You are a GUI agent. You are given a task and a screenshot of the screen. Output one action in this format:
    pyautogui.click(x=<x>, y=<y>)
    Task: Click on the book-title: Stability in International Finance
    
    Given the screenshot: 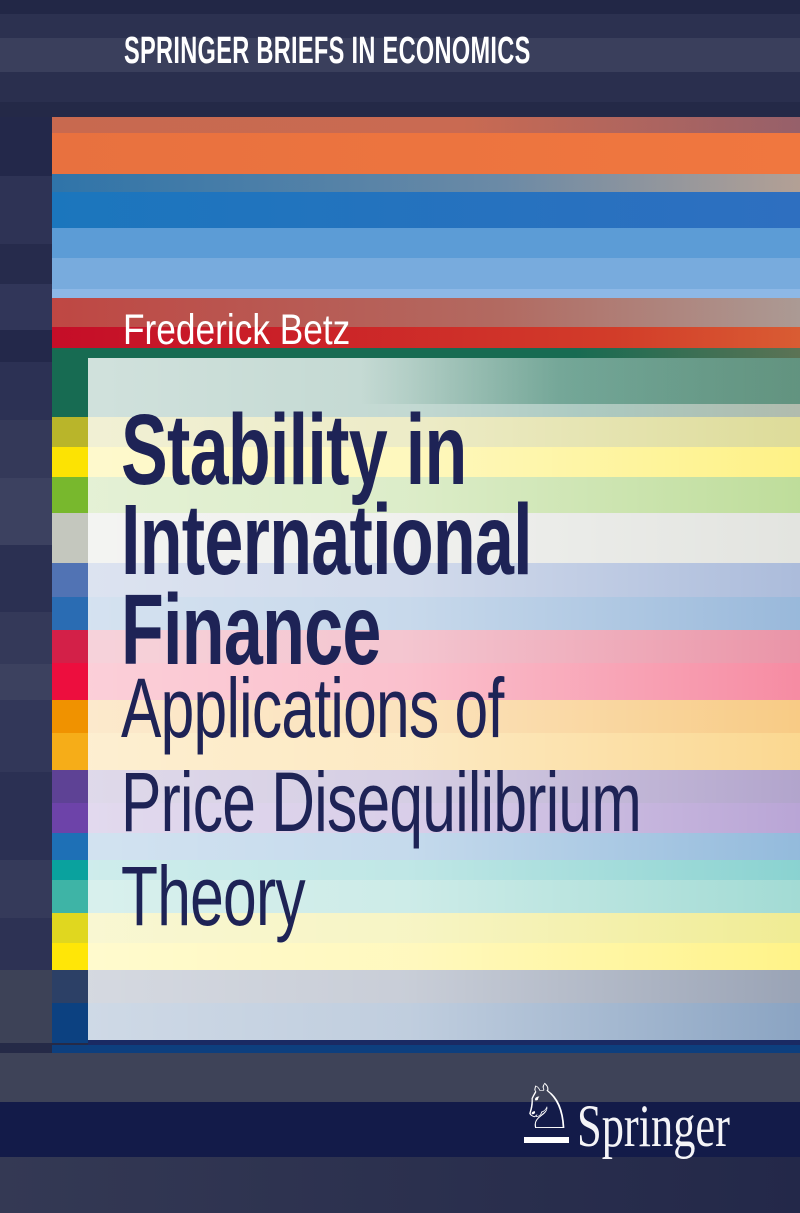 What is the action you would take?
    pyautogui.click(x=327, y=540)
    